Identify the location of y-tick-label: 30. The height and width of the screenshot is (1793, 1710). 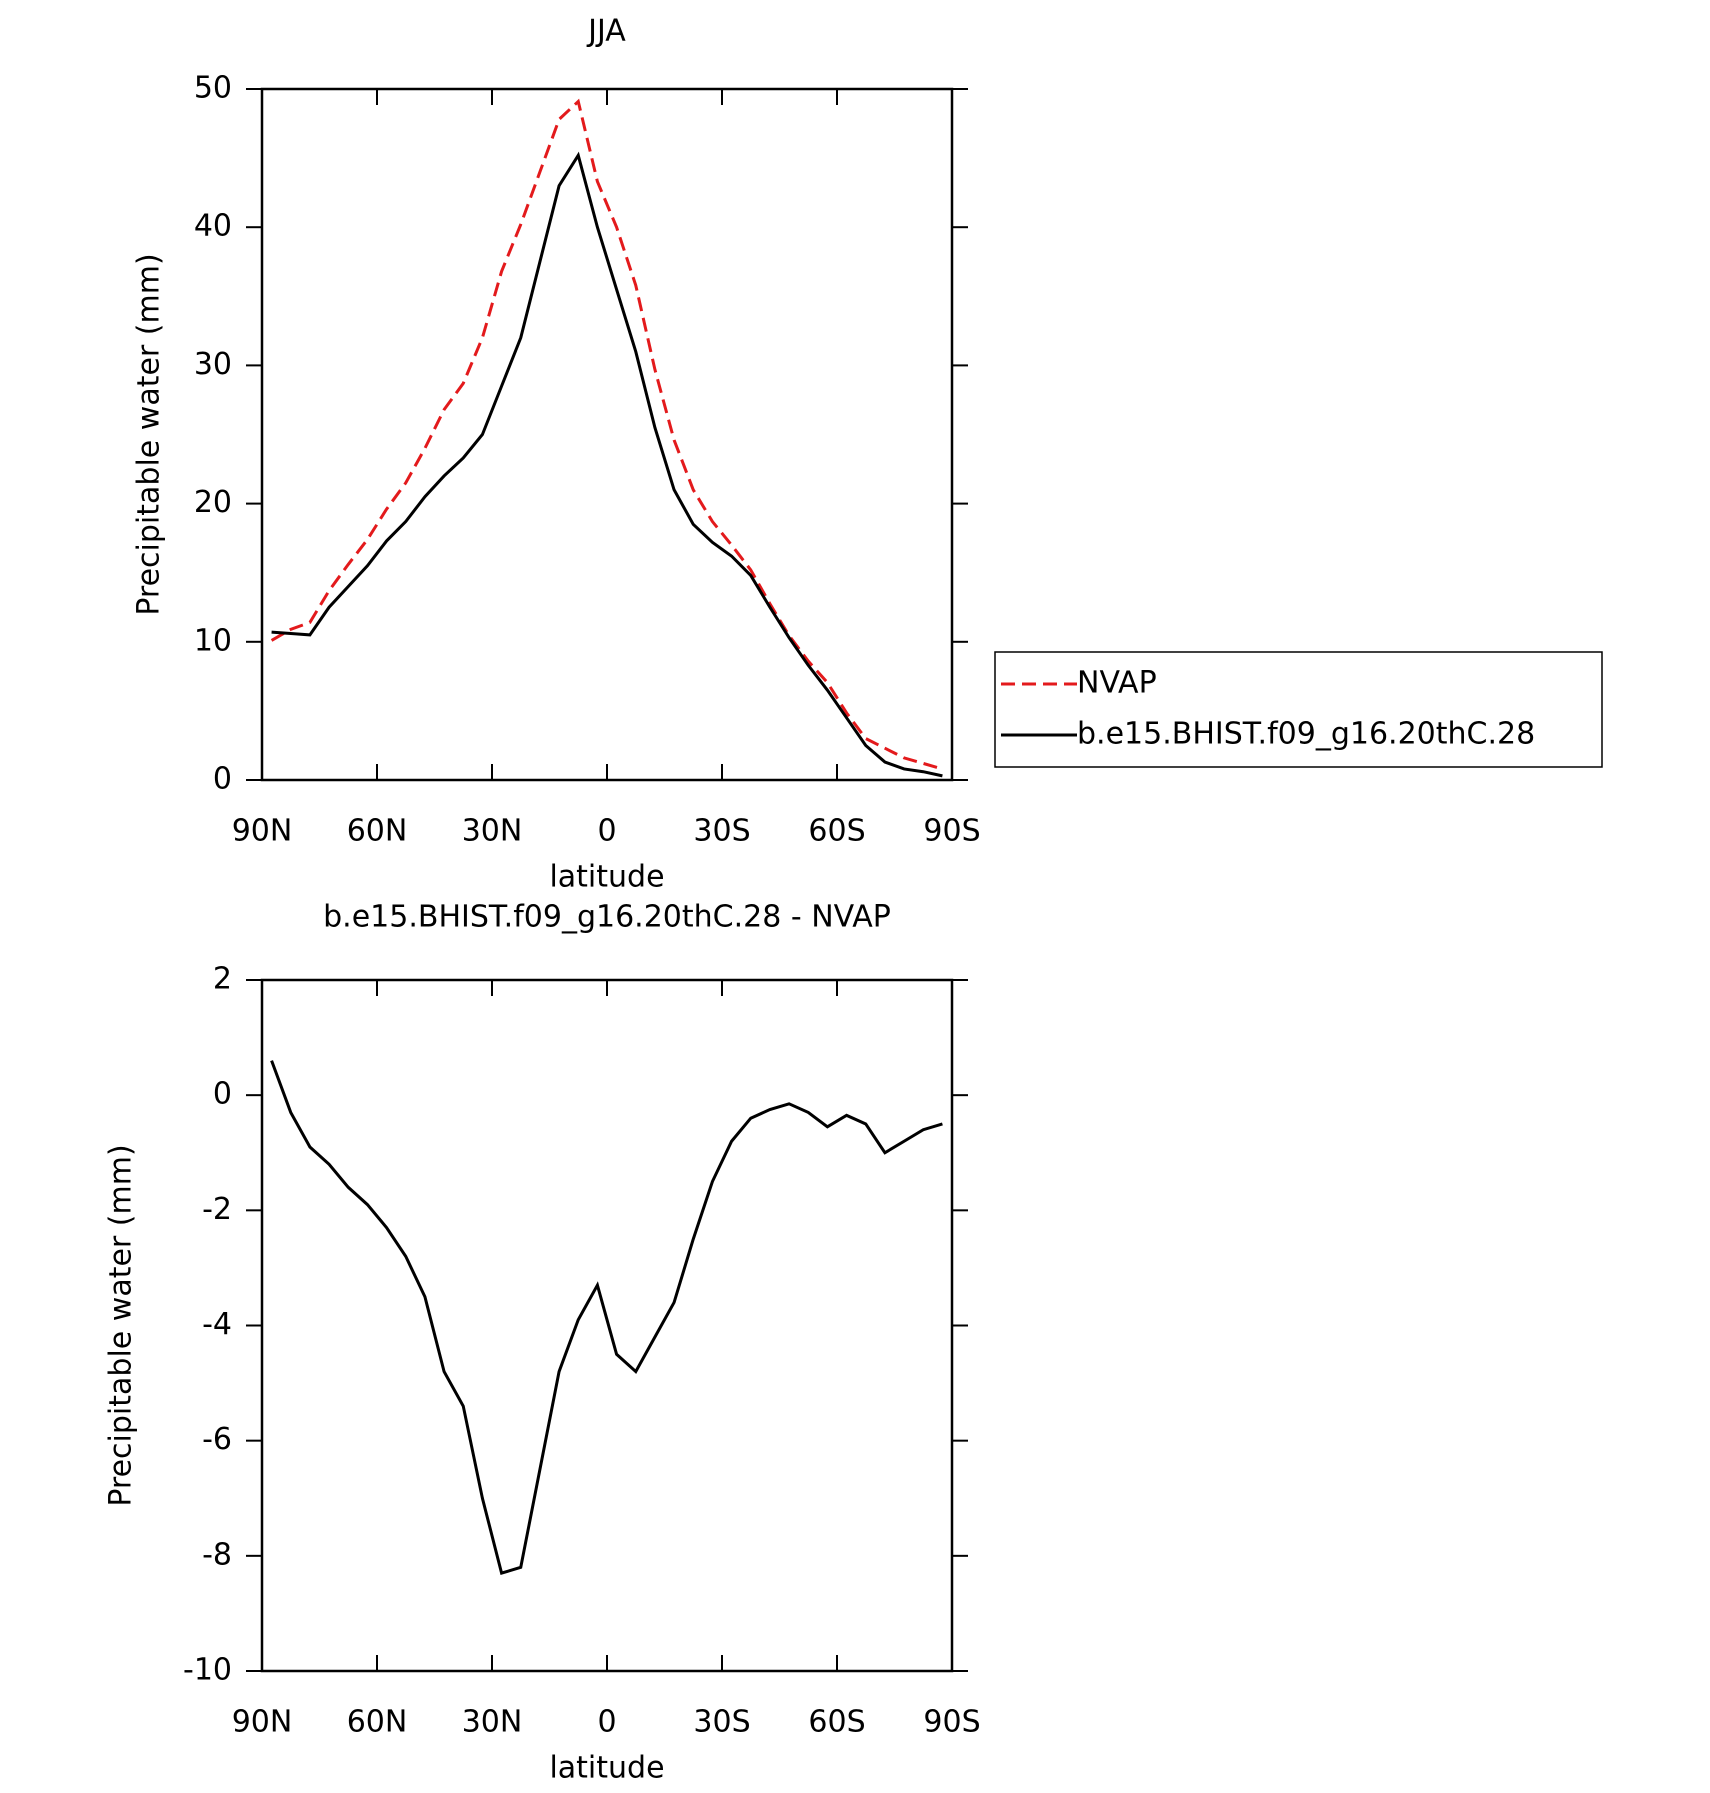
(213, 364).